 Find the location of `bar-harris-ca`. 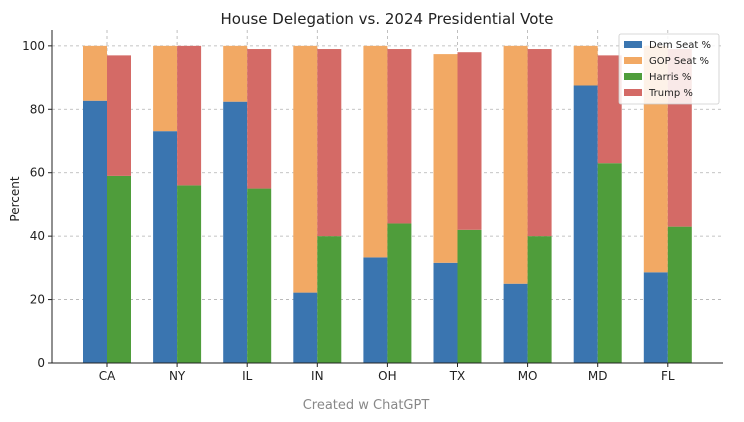

bar-harris-ca is located at coordinates (119, 269).